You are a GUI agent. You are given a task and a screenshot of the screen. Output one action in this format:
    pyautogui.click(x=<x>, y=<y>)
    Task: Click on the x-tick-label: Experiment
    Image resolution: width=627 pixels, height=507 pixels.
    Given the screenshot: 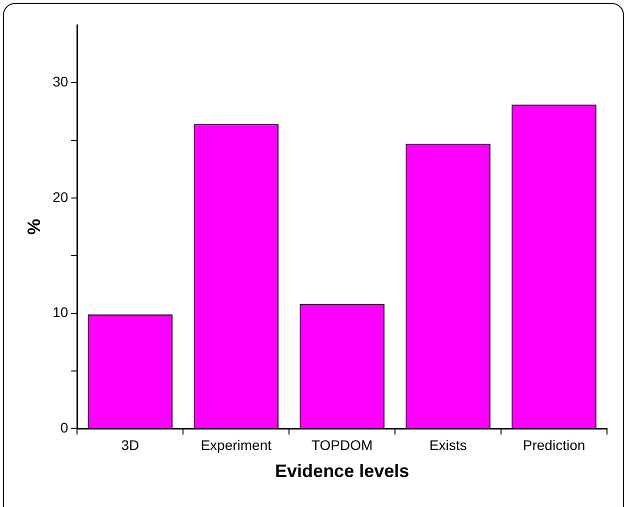 What is the action you would take?
    pyautogui.click(x=236, y=444)
    